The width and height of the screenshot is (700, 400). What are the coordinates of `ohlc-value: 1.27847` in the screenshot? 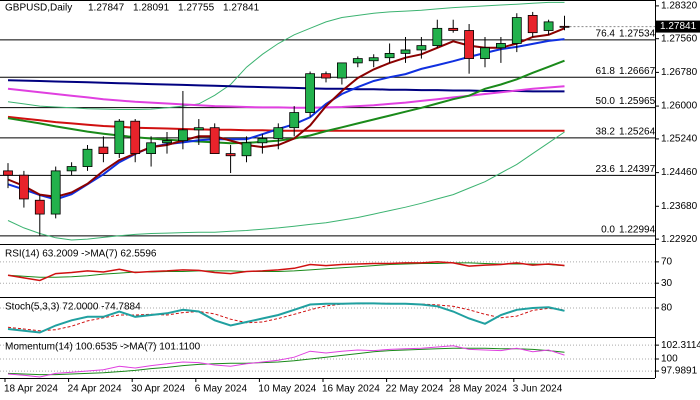 It's located at (106, 8).